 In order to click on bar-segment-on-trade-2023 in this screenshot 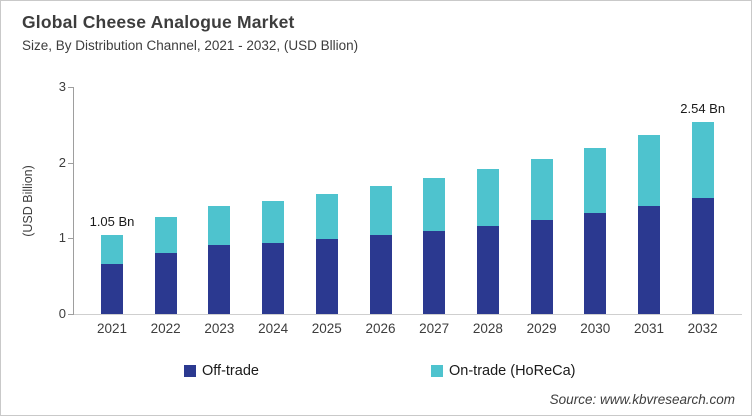, I will do `click(219, 225)`.